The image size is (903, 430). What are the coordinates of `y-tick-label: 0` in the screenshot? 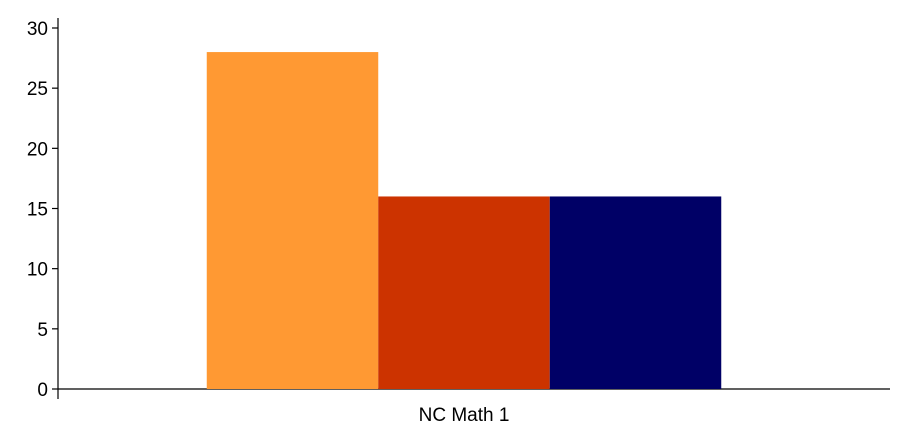 It's located at (42, 390).